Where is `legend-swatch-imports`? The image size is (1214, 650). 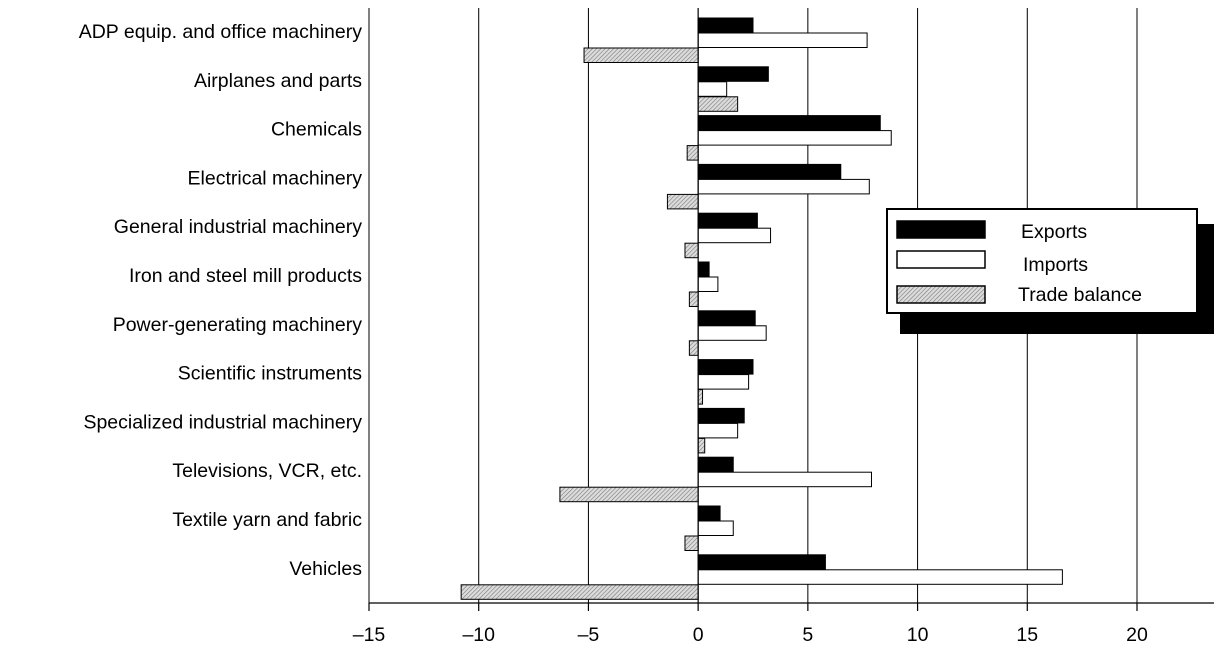 legend-swatch-imports is located at coordinates (941, 259).